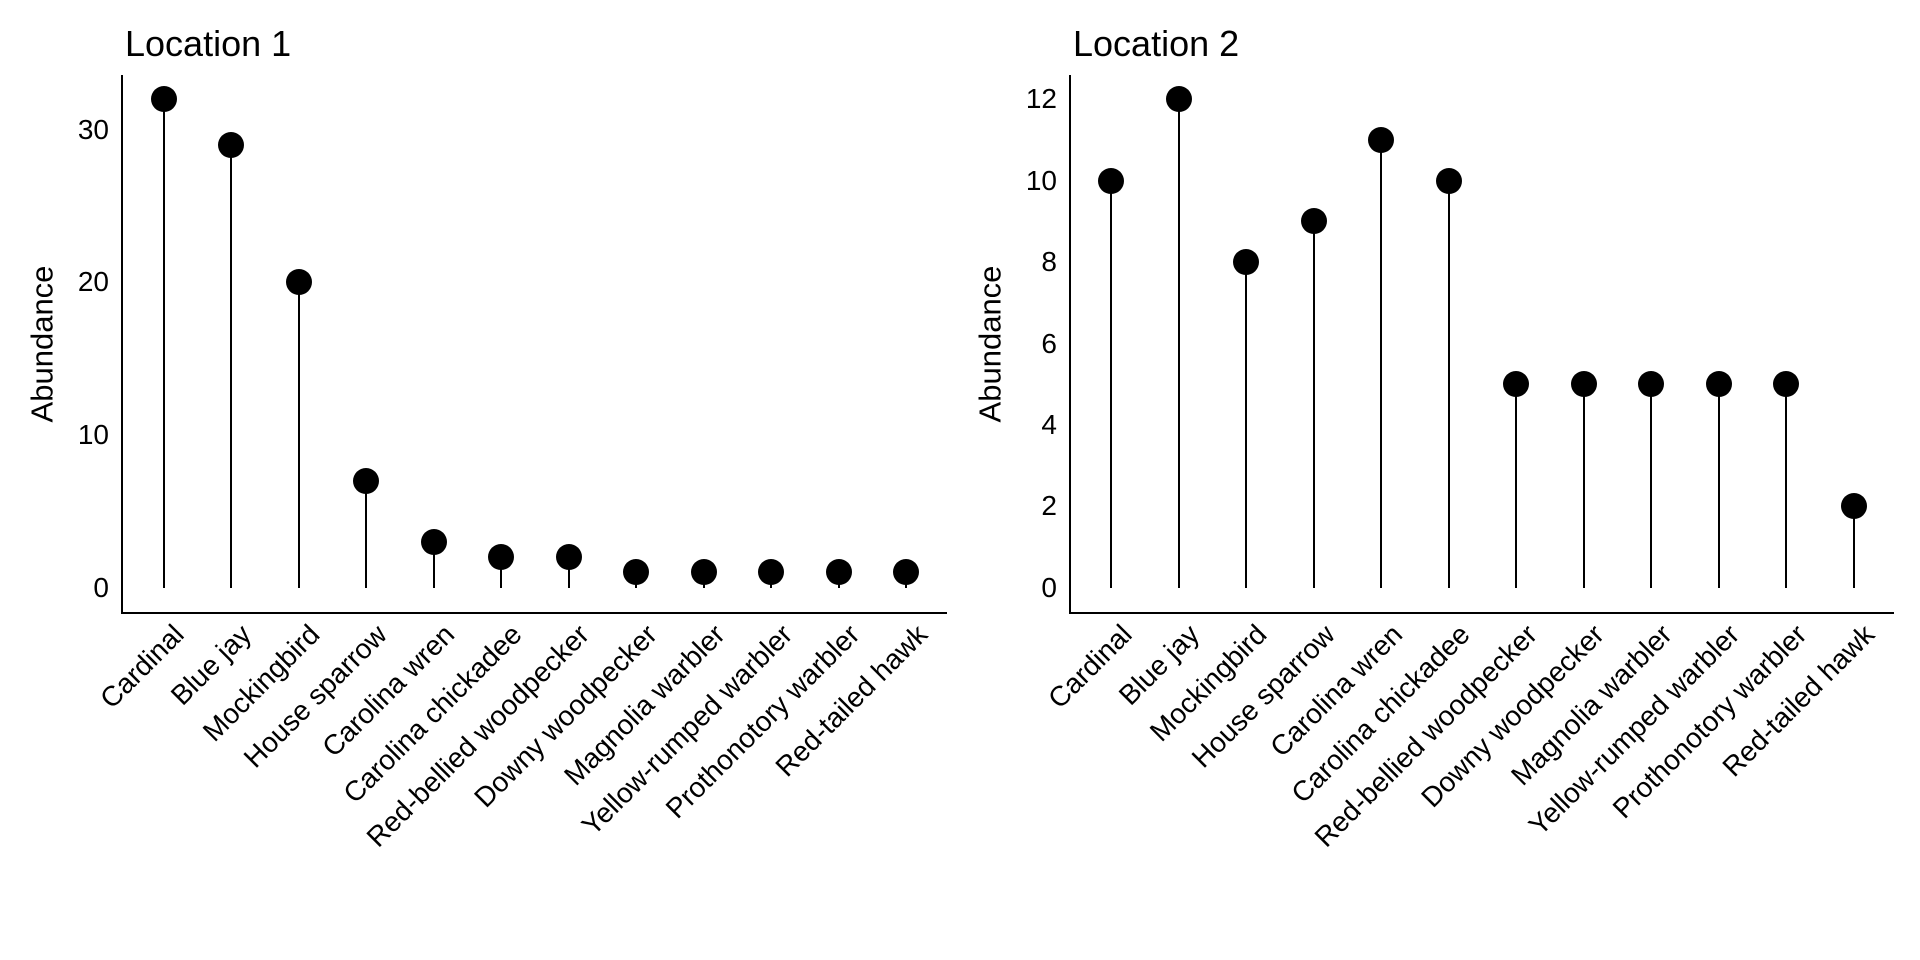 This screenshot has width=1920, height=960. What do you see at coordinates (1049, 424) in the screenshot?
I see `y-tick-label: 4` at bounding box center [1049, 424].